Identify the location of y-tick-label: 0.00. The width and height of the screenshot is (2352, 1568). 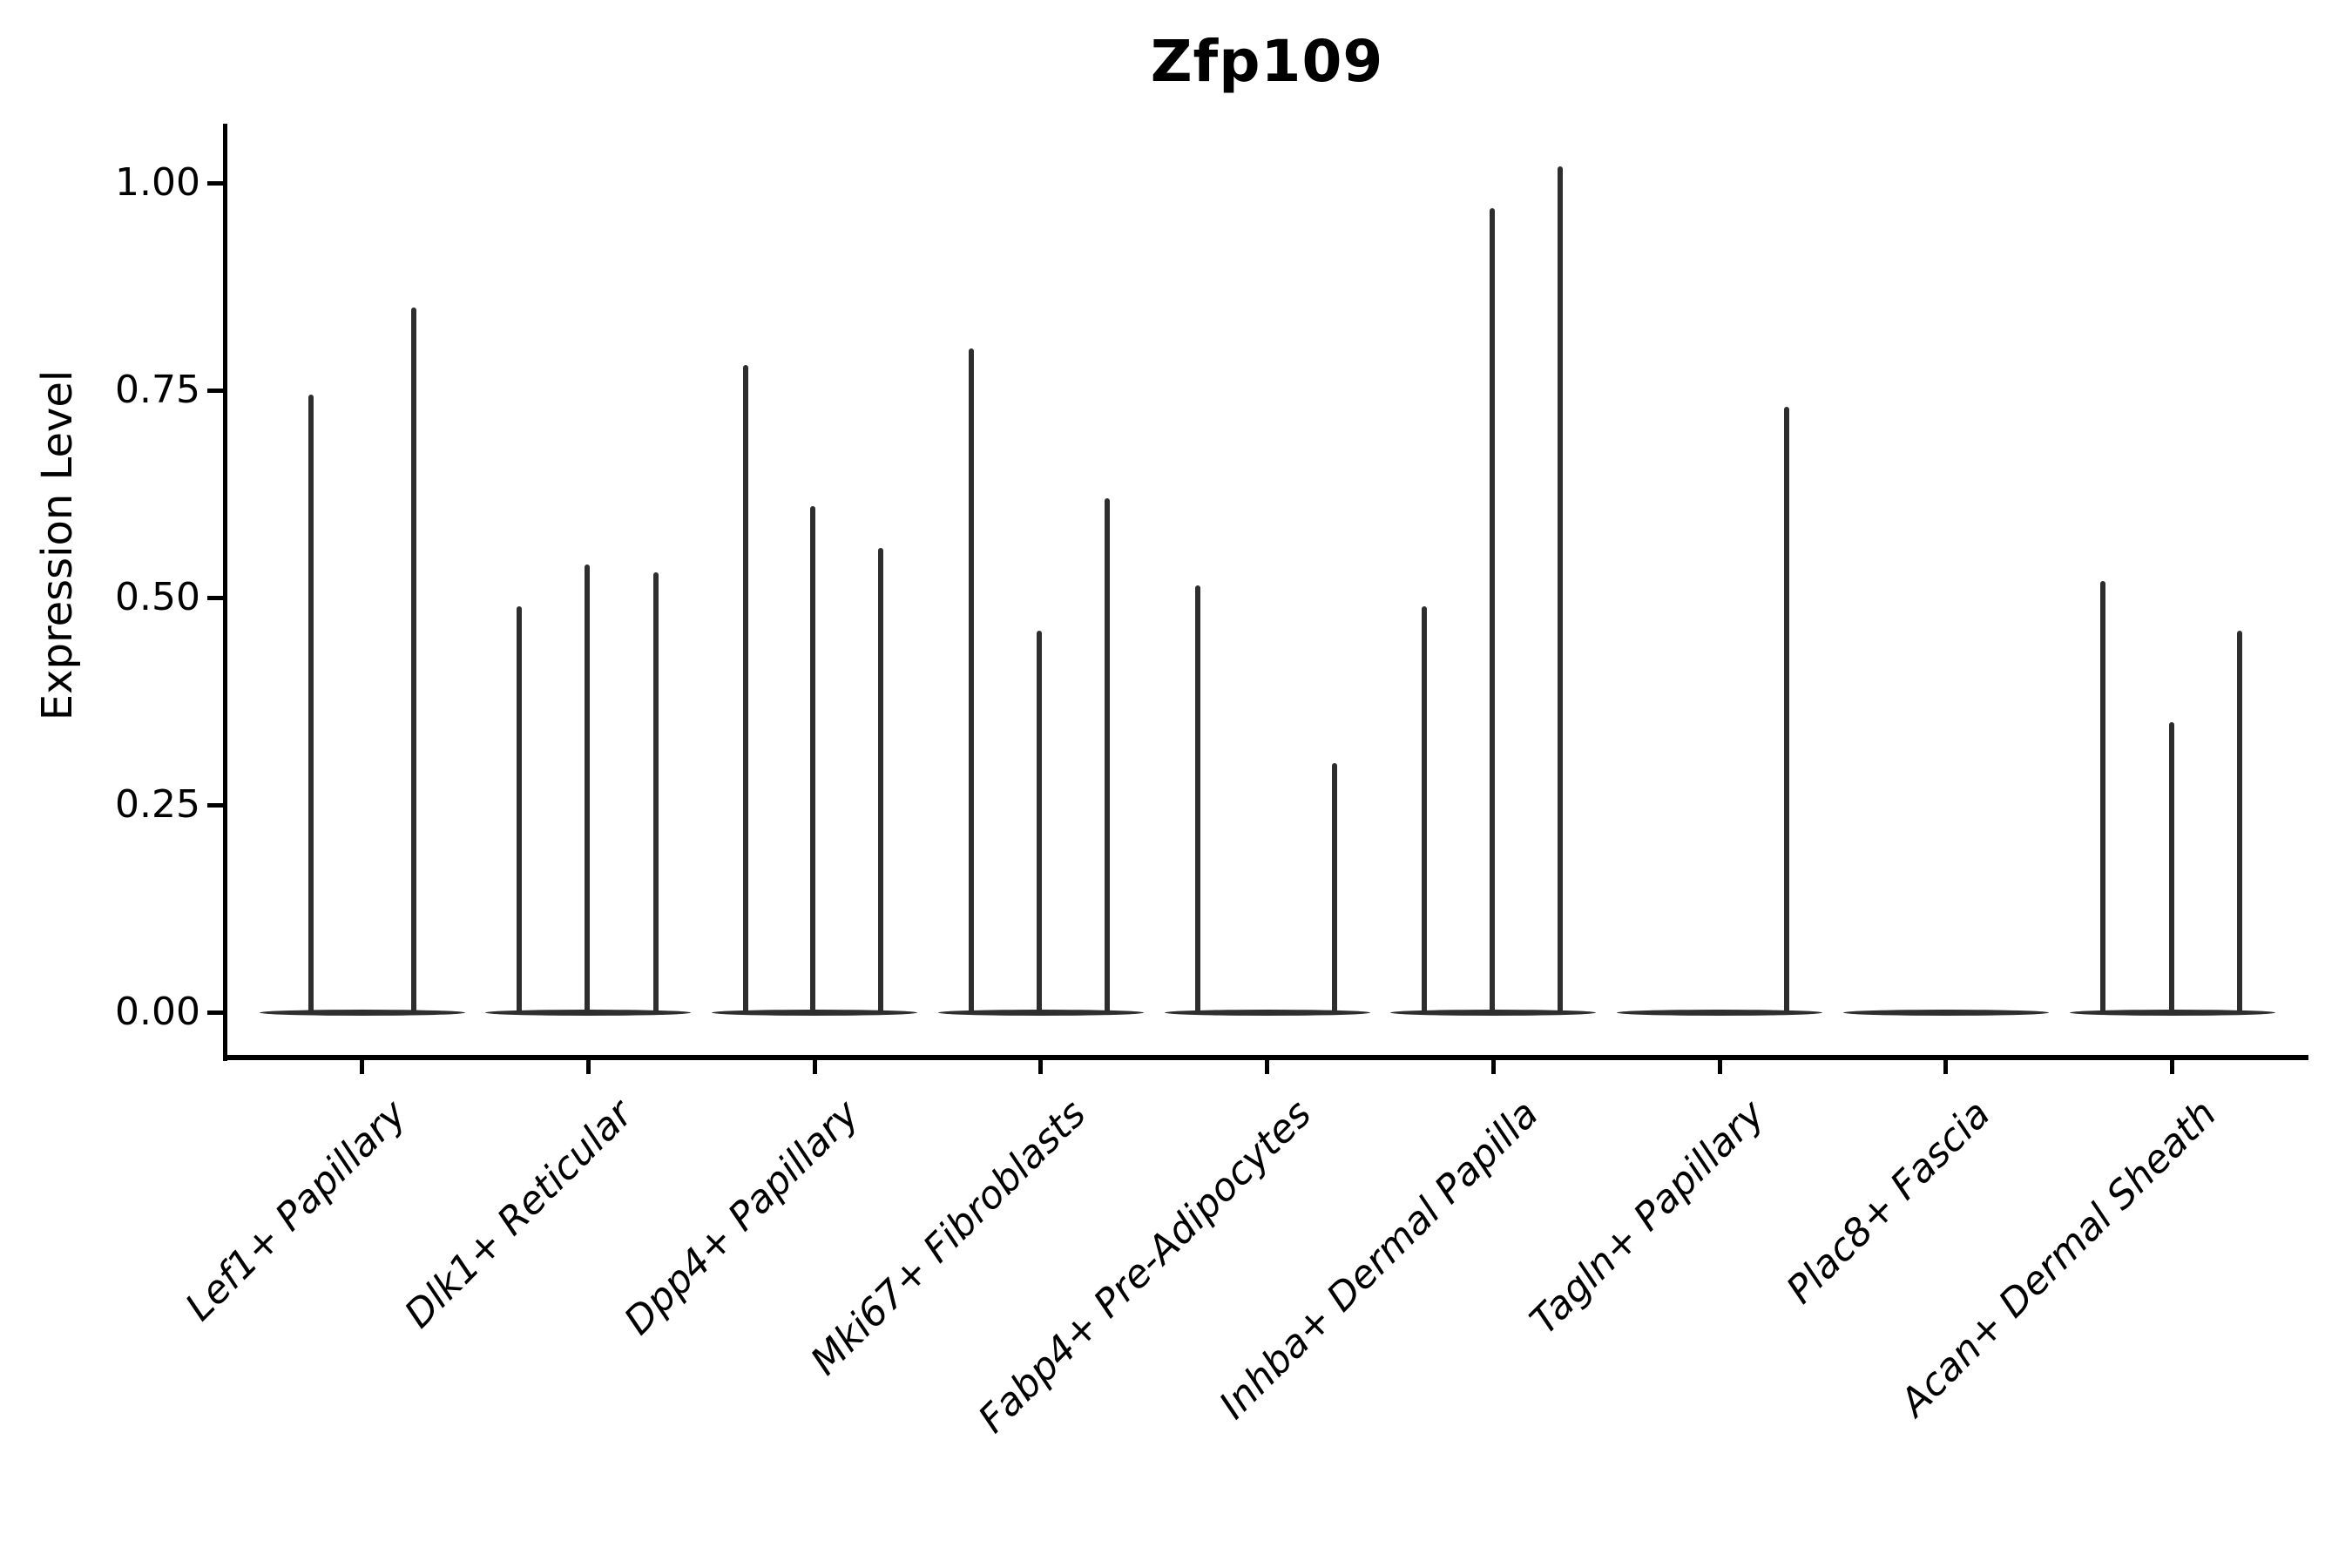
(157, 1012).